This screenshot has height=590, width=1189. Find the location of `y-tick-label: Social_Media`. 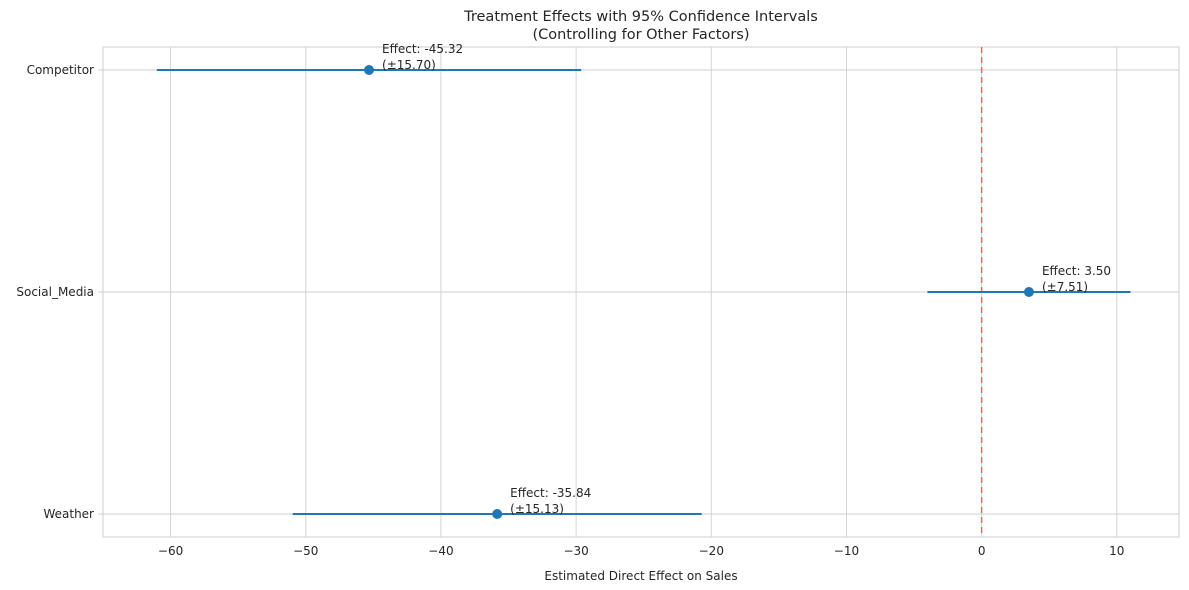

y-tick-label: Social_Media is located at coordinates (55, 292).